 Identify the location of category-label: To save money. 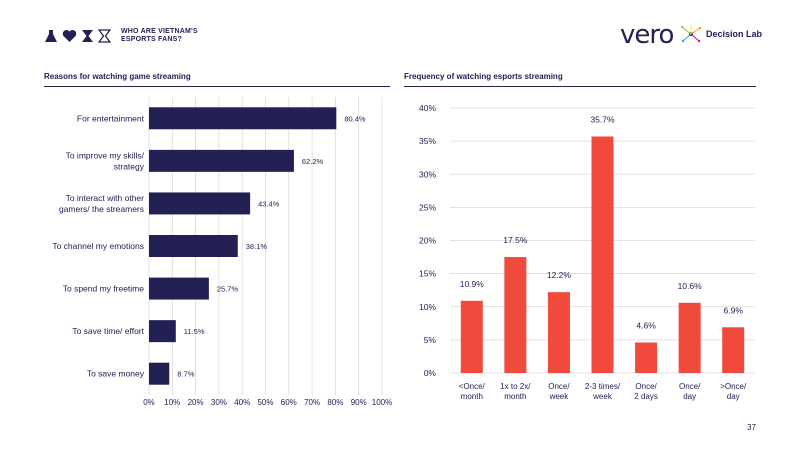
(116, 374).